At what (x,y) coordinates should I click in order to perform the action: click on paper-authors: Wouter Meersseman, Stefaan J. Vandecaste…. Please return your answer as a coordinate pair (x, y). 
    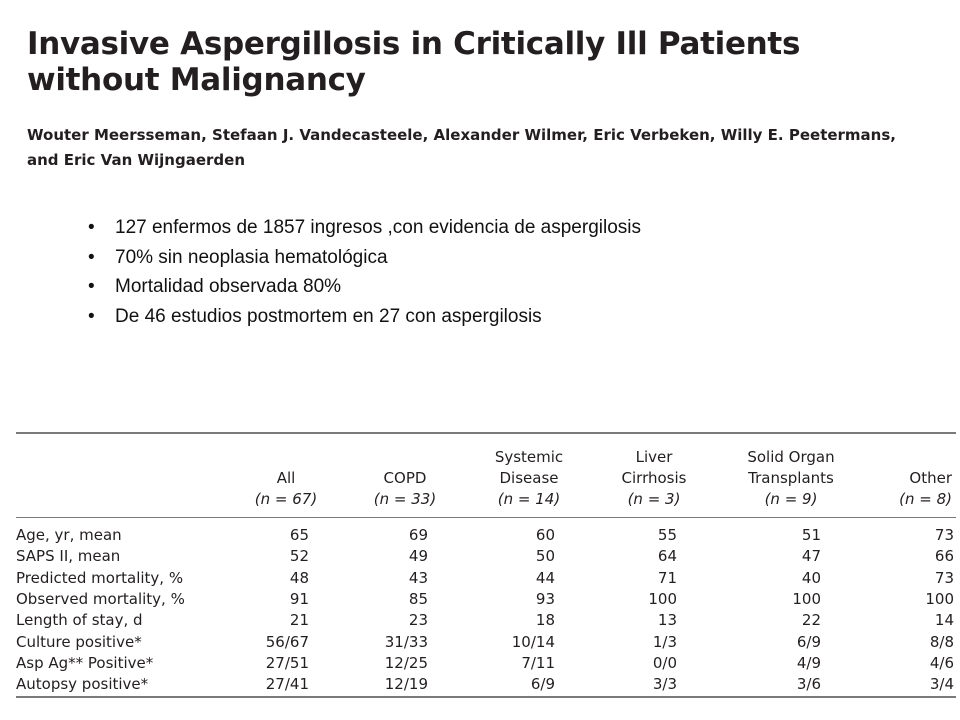
    Looking at the image, I should click on (477, 148).